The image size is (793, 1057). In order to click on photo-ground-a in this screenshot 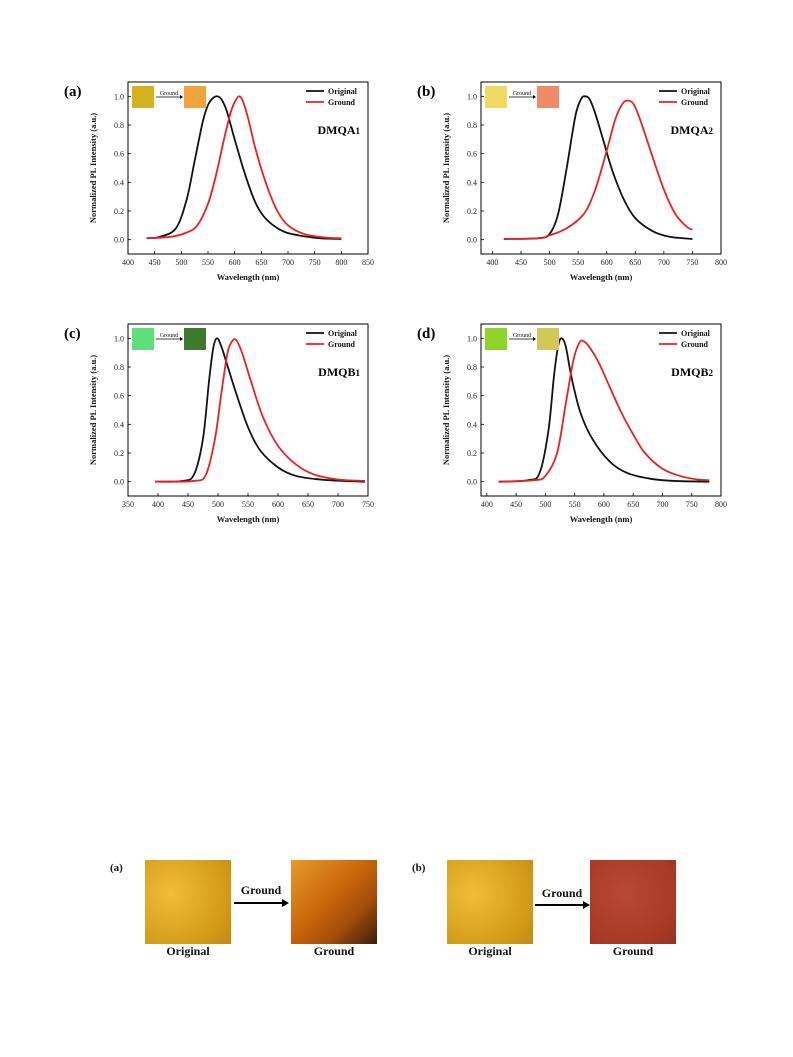, I will do `click(334, 902)`.